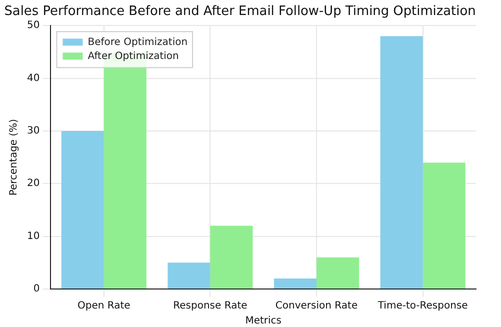  Describe the element at coordinates (36, 289) in the screenshot. I see `y-tick-label: 0` at that location.